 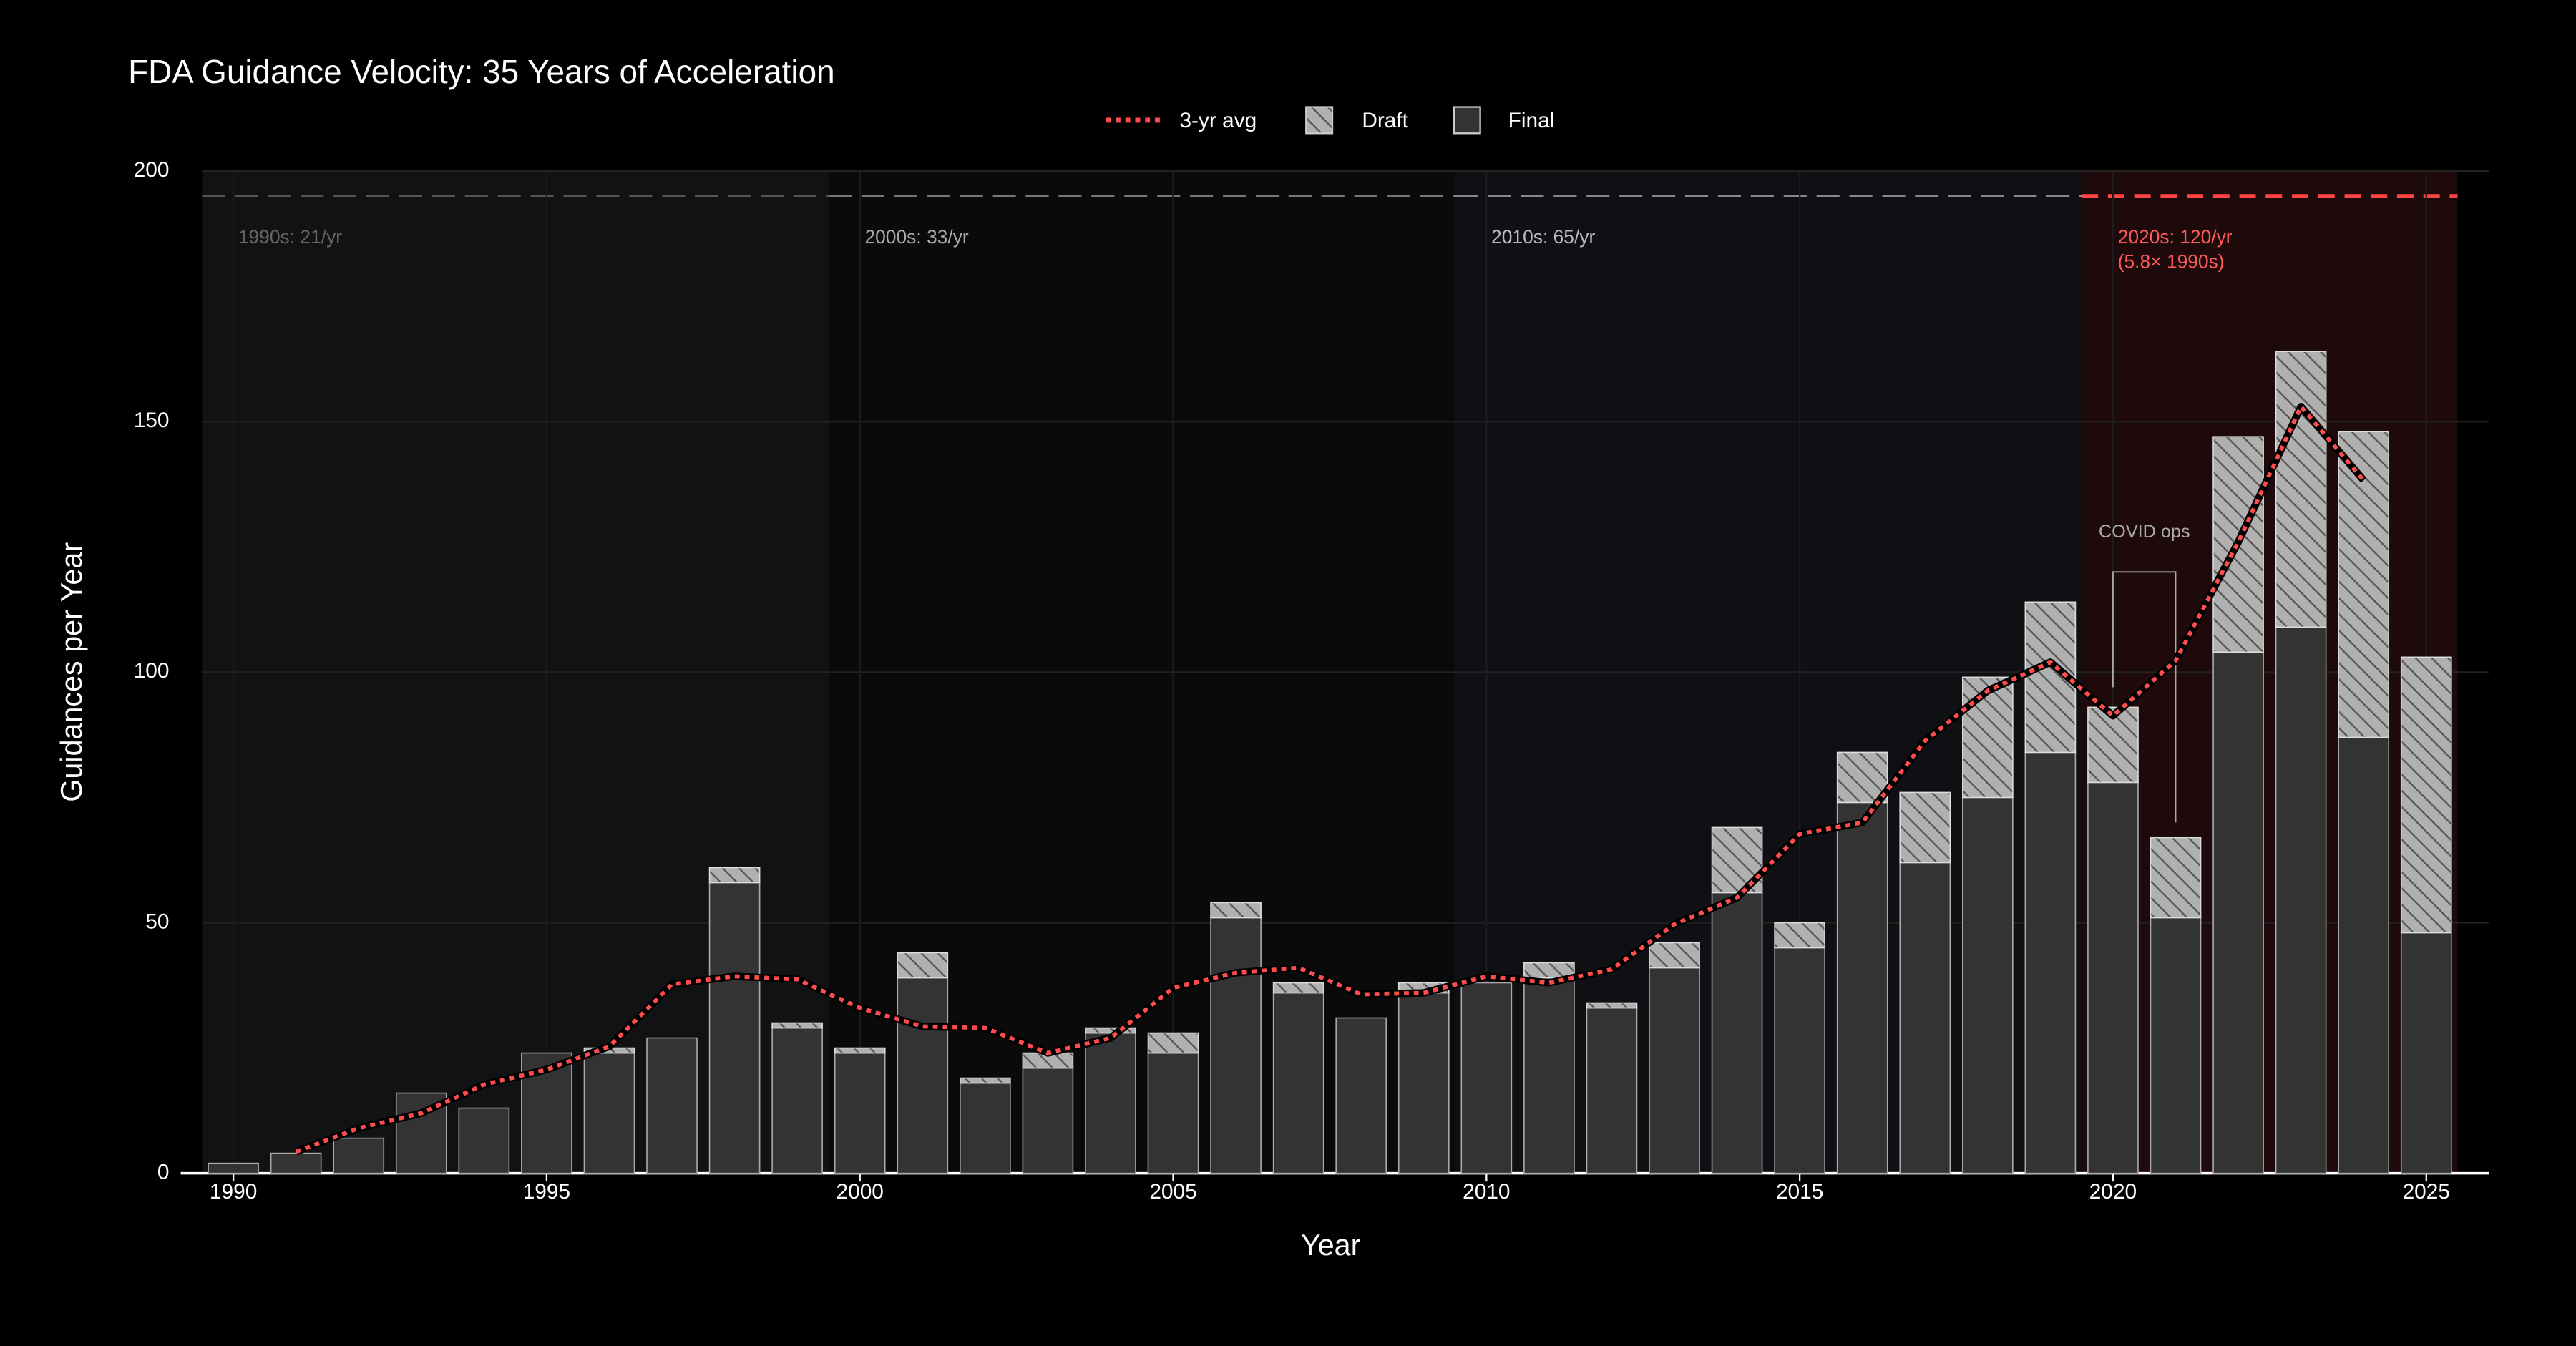 What do you see at coordinates (2175, 237) in the screenshot?
I see `decade-annotation: 2020s: 120/yr` at bounding box center [2175, 237].